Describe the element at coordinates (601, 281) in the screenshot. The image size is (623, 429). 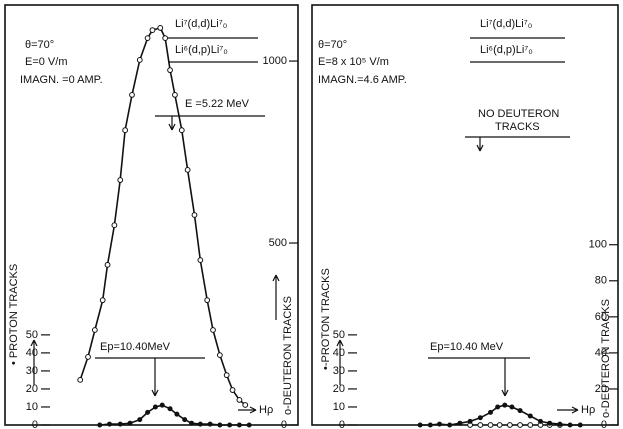
I see `y2-tick-label: 80` at that location.